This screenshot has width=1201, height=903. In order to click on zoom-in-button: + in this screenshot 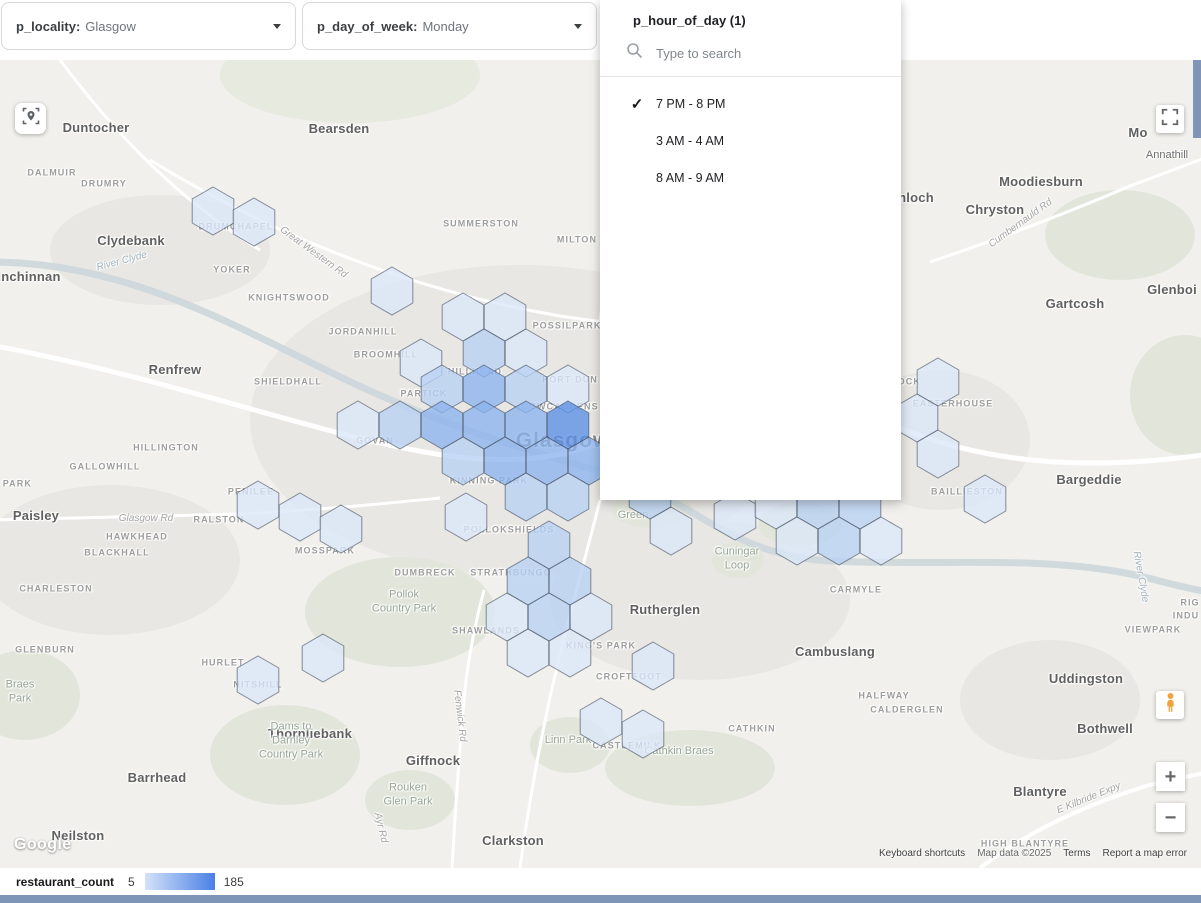, I will do `click(1170, 776)`.